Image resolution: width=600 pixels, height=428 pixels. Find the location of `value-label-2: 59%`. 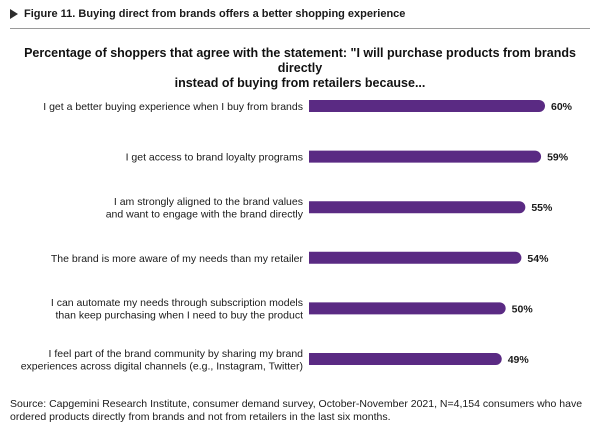

value-label-2: 59% is located at coordinates (558, 158).